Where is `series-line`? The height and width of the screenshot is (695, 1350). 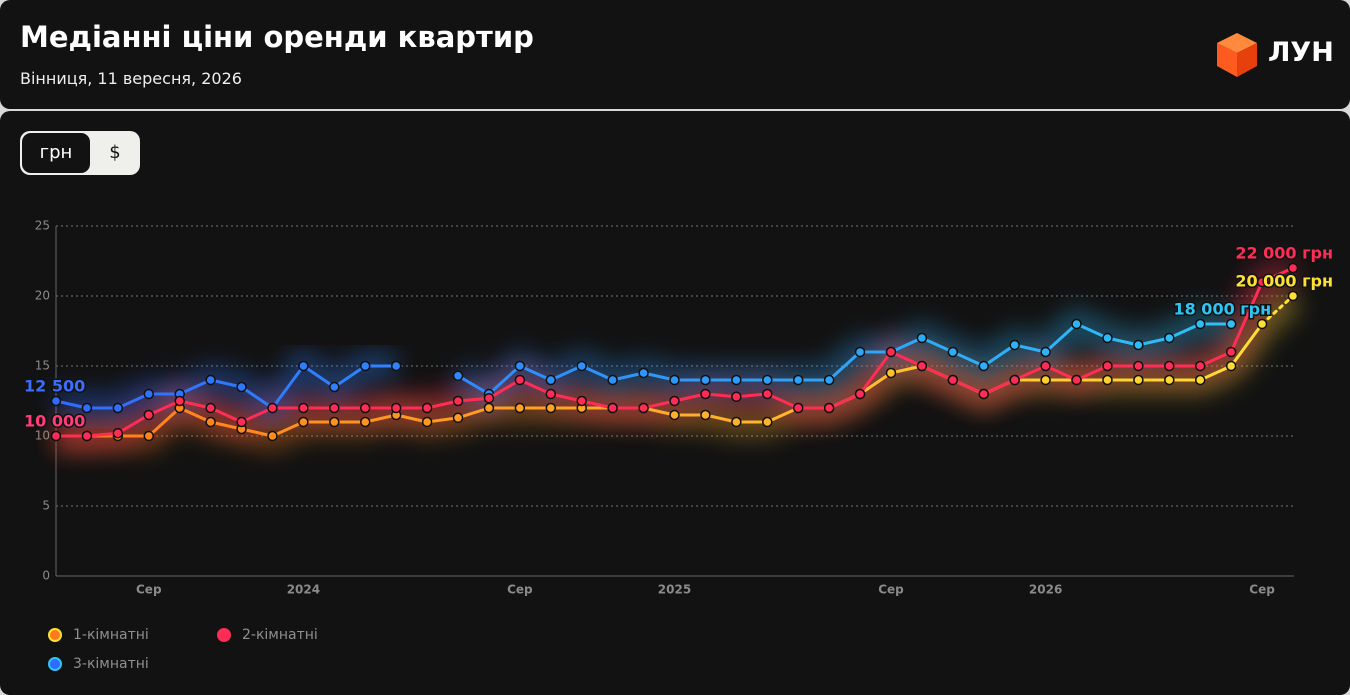
series-line is located at coordinates (844, 359).